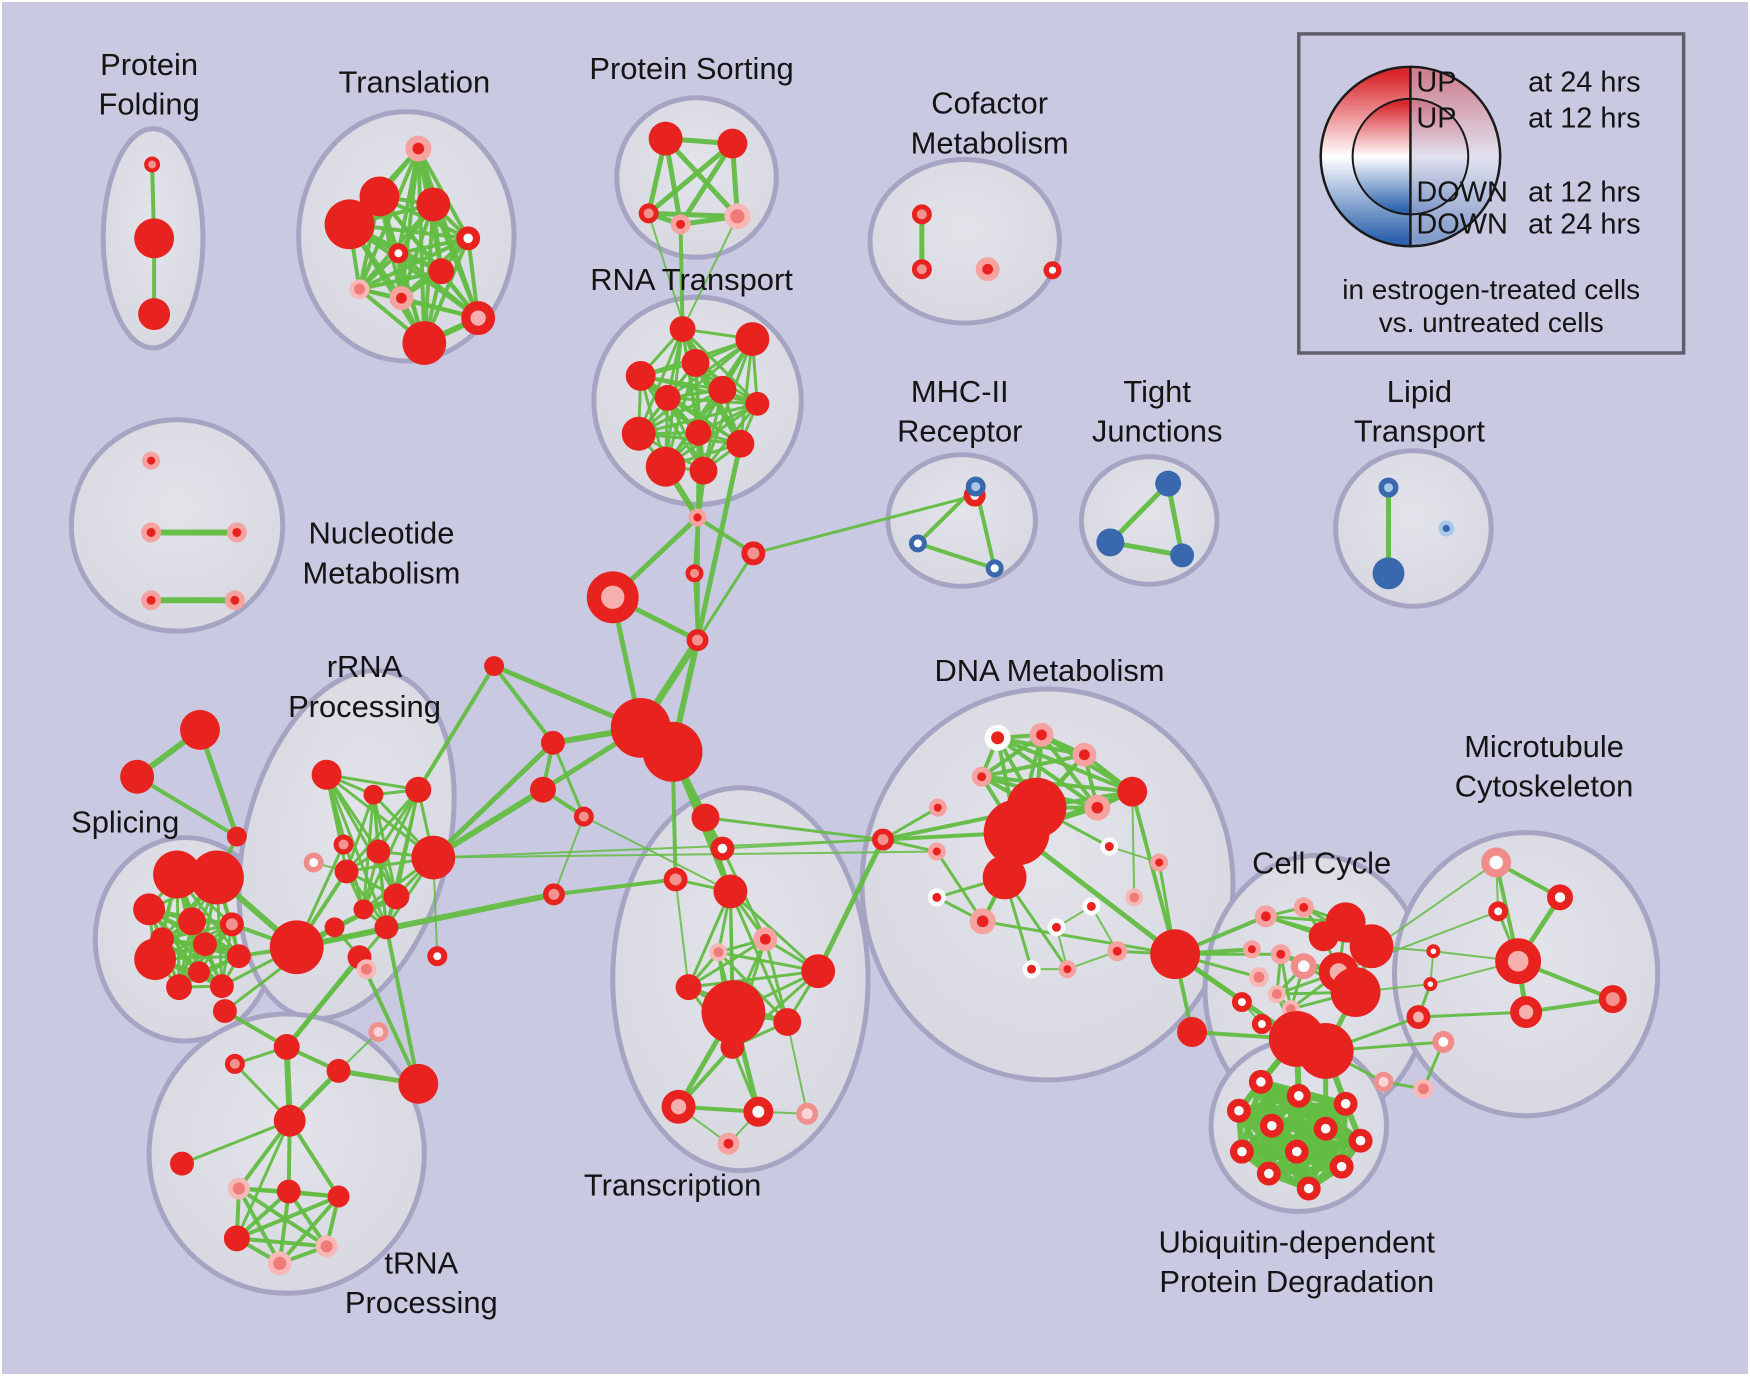  Describe the element at coordinates (380, 816) in the screenshot. I see `edge-rr1-rr8` at that location.